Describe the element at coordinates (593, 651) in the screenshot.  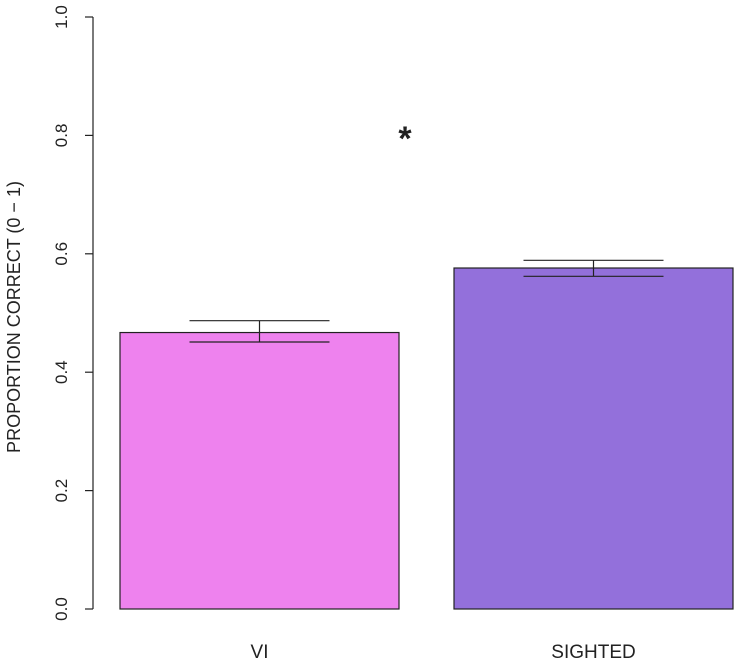
I see `x-category-label: SIGHTED` at that location.